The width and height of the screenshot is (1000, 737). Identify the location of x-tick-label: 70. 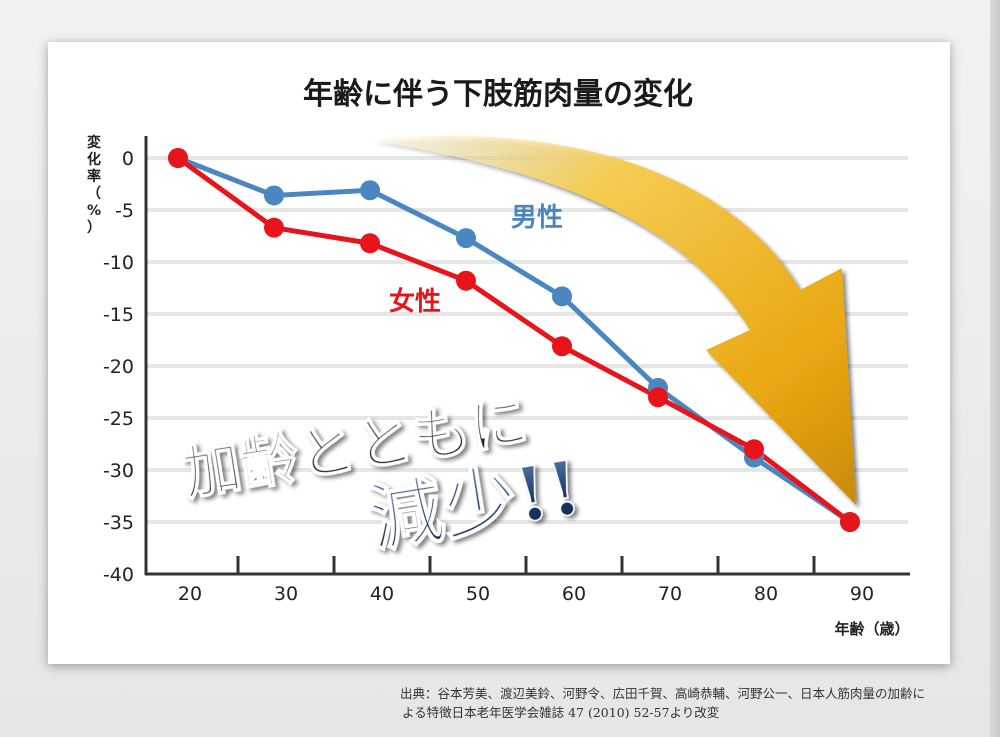
(670, 594).